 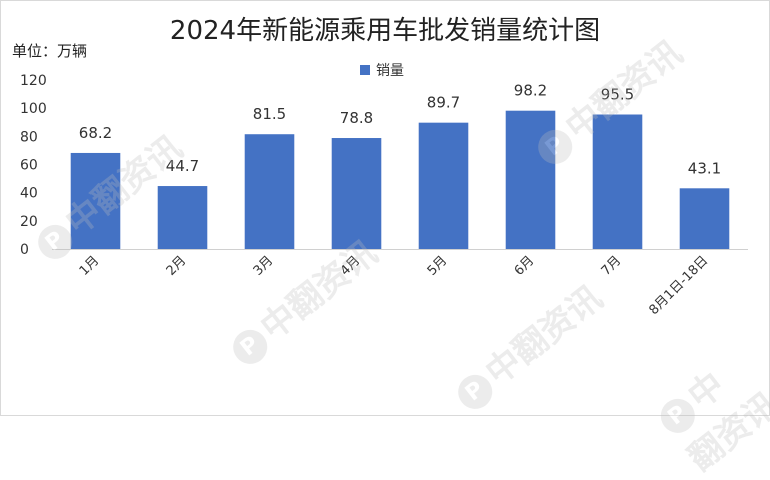 I want to click on data-label: 98.2, so click(x=530, y=91).